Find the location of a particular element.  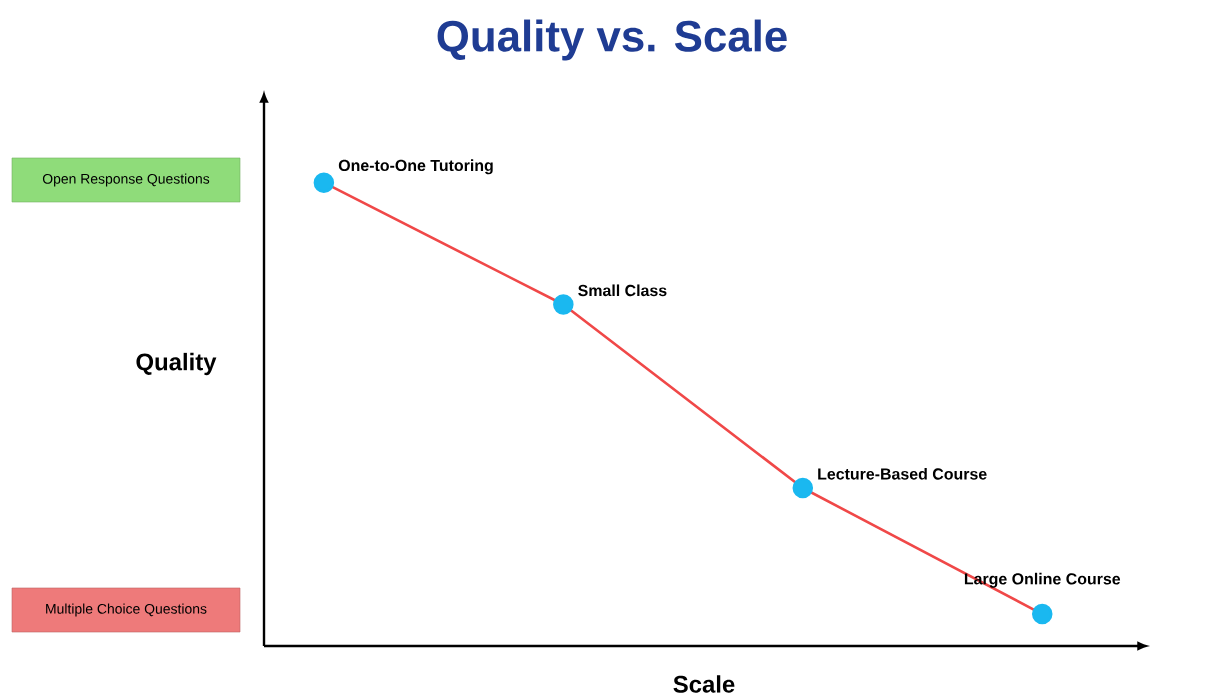

y-axis-title: Quality is located at coordinates (176, 364).